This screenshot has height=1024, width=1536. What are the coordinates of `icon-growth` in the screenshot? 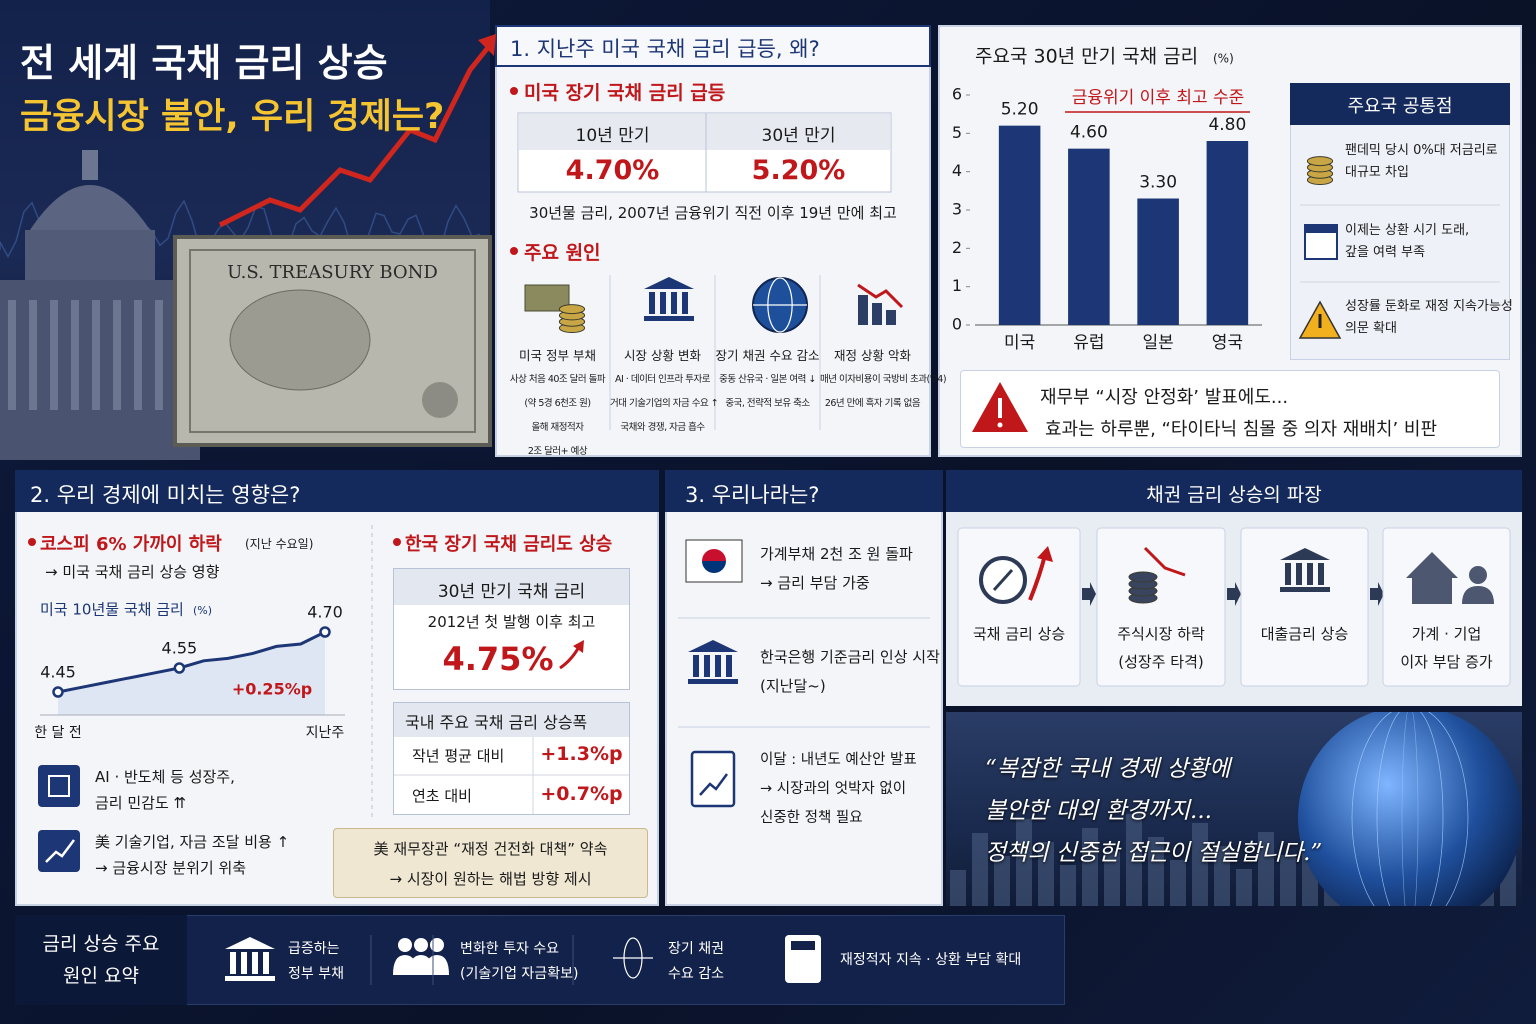 It's located at (60, 851).